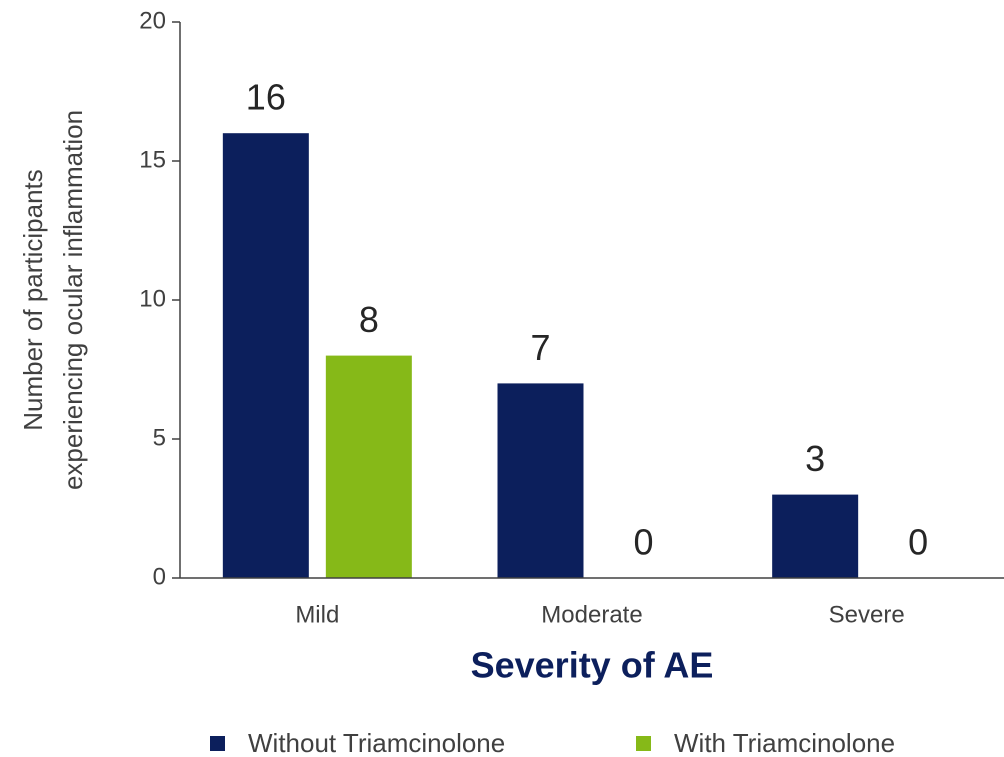  Describe the element at coordinates (376, 742) in the screenshot. I see `legend-label: Without Triamcinolone` at that location.